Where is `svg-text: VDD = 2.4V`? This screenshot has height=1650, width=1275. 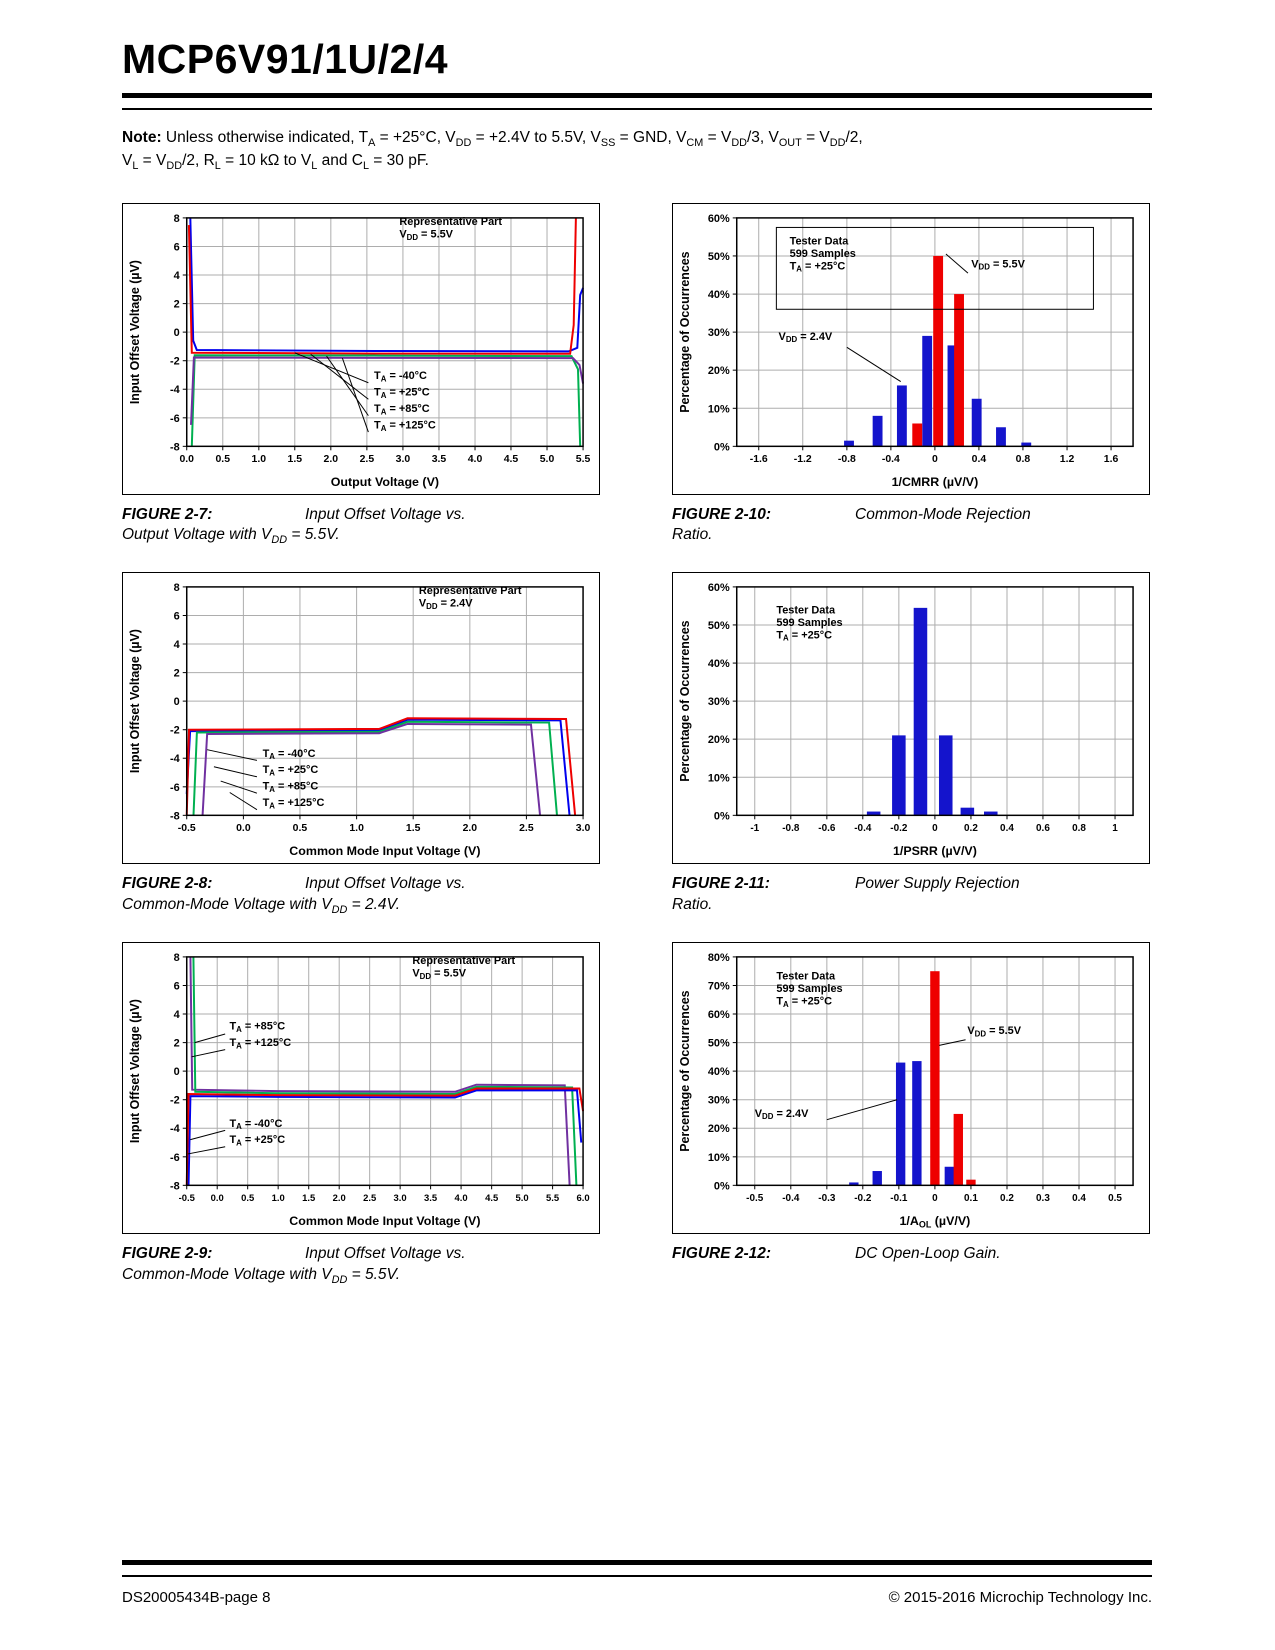
svg-text: VDD = 2.4V is located at coordinates (806, 336).